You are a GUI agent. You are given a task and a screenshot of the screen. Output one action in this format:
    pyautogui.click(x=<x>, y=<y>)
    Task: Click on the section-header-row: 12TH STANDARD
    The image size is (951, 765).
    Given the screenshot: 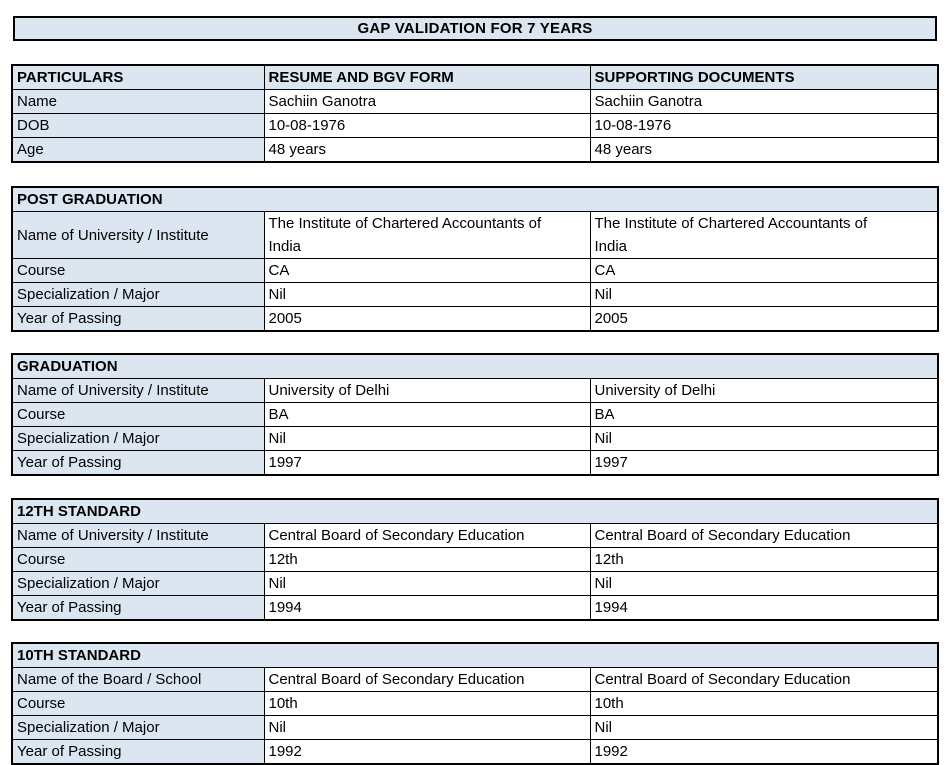 What is the action you would take?
    pyautogui.click(x=475, y=511)
    